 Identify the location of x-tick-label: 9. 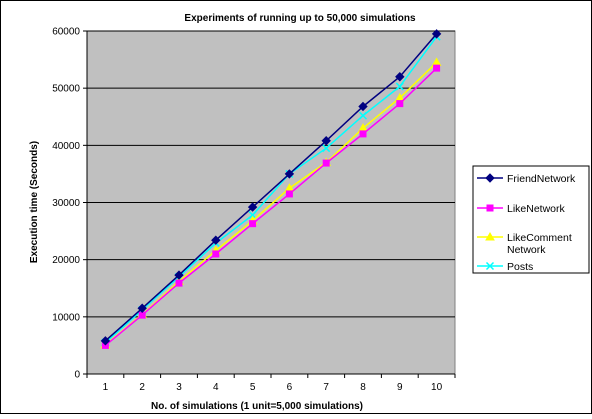
(400, 387).